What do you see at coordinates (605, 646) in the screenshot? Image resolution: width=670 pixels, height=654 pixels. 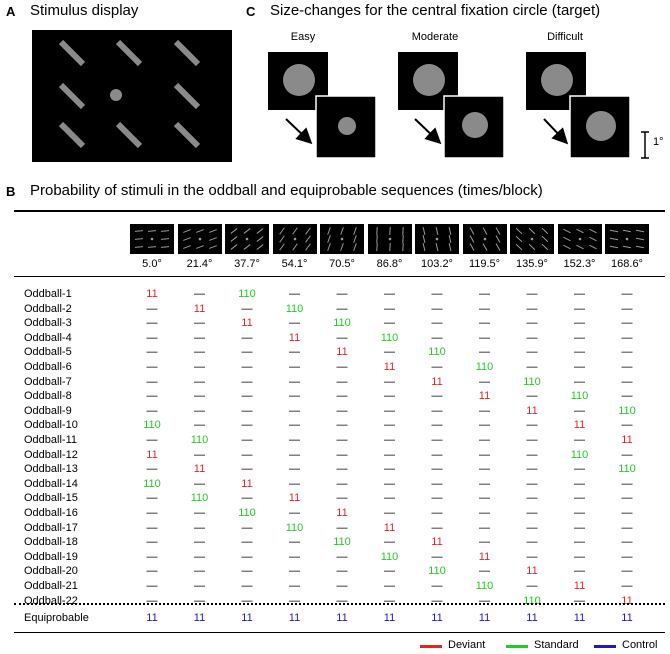 I see `legend-swatch-control` at bounding box center [605, 646].